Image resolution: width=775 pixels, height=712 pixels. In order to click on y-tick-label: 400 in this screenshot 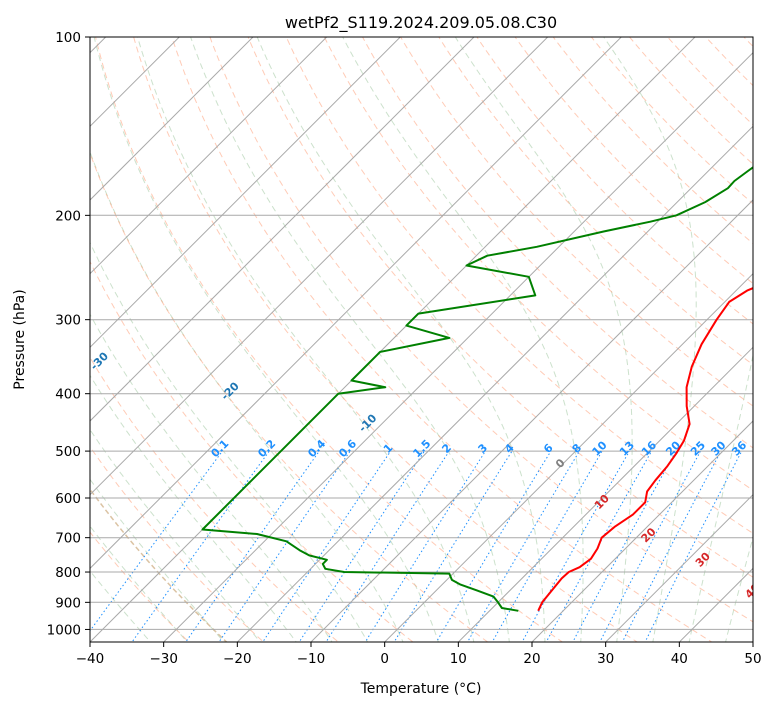, I will do `click(68, 395)`.